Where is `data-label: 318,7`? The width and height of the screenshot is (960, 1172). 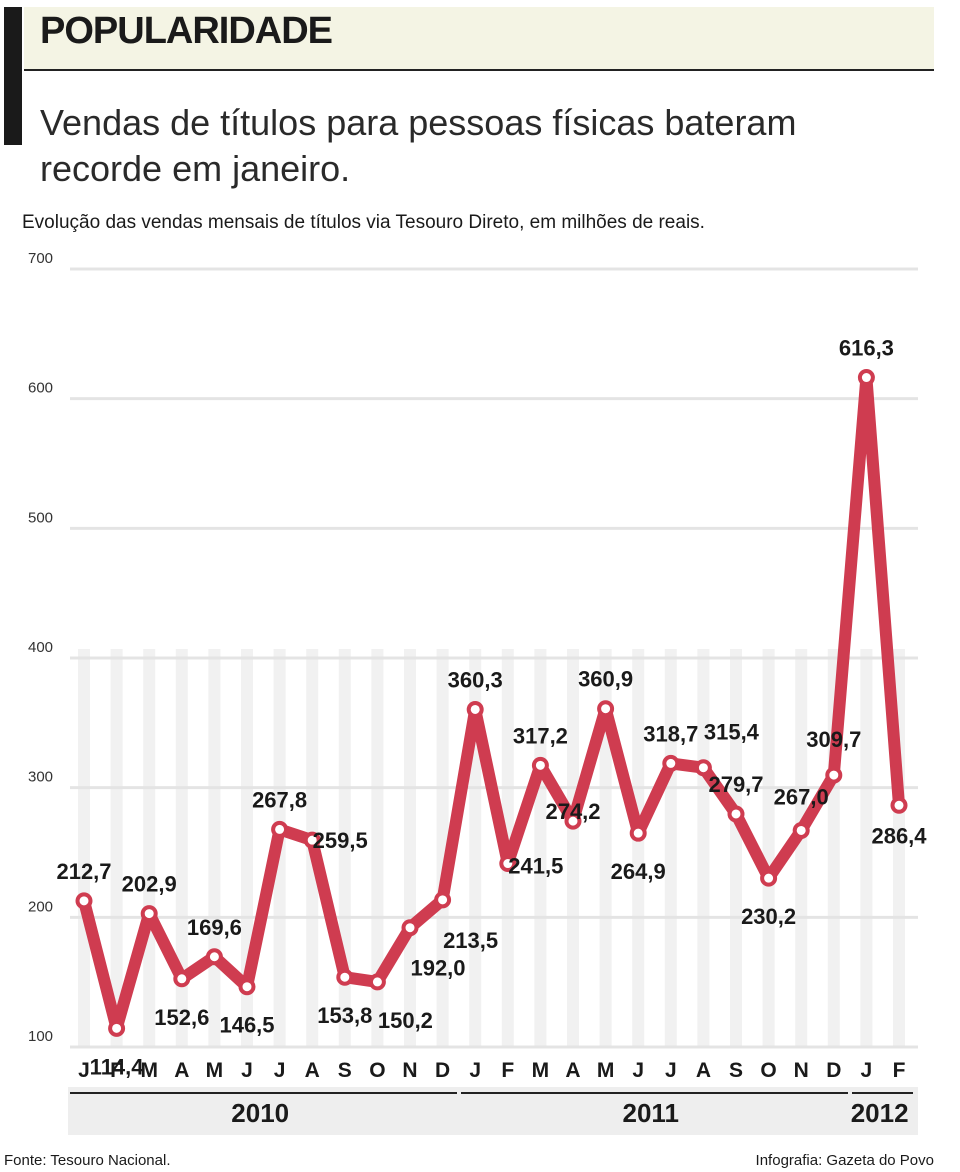
data-label: 318,7 is located at coordinates (670, 733).